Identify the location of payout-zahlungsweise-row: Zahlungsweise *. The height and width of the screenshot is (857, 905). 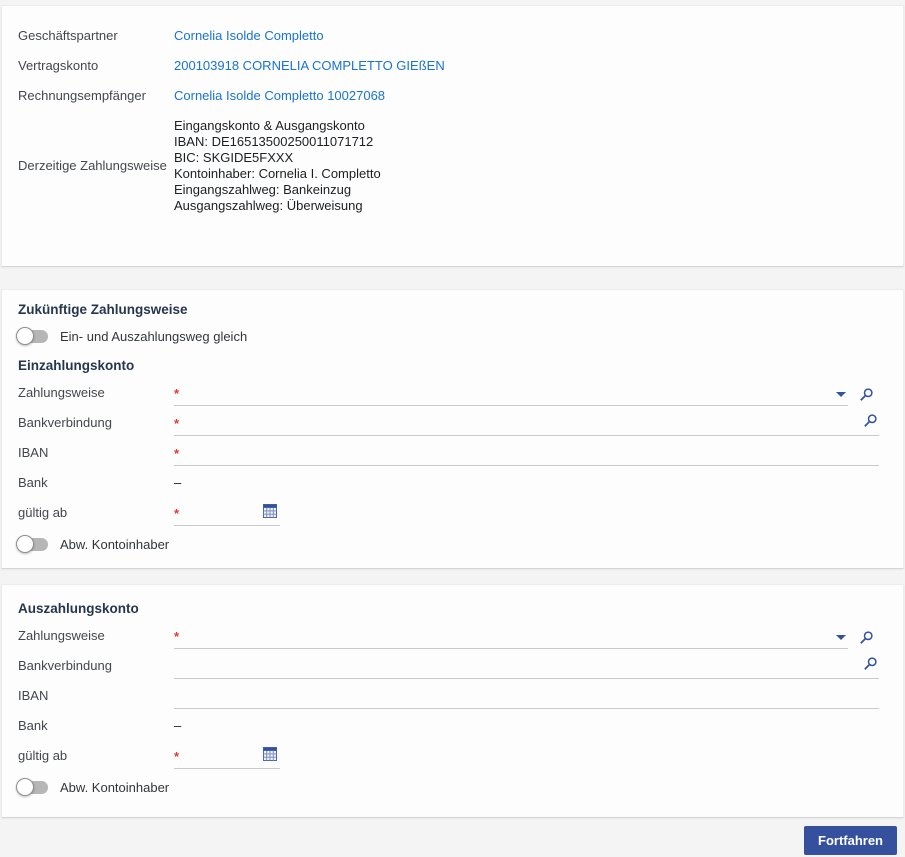
(448, 634).